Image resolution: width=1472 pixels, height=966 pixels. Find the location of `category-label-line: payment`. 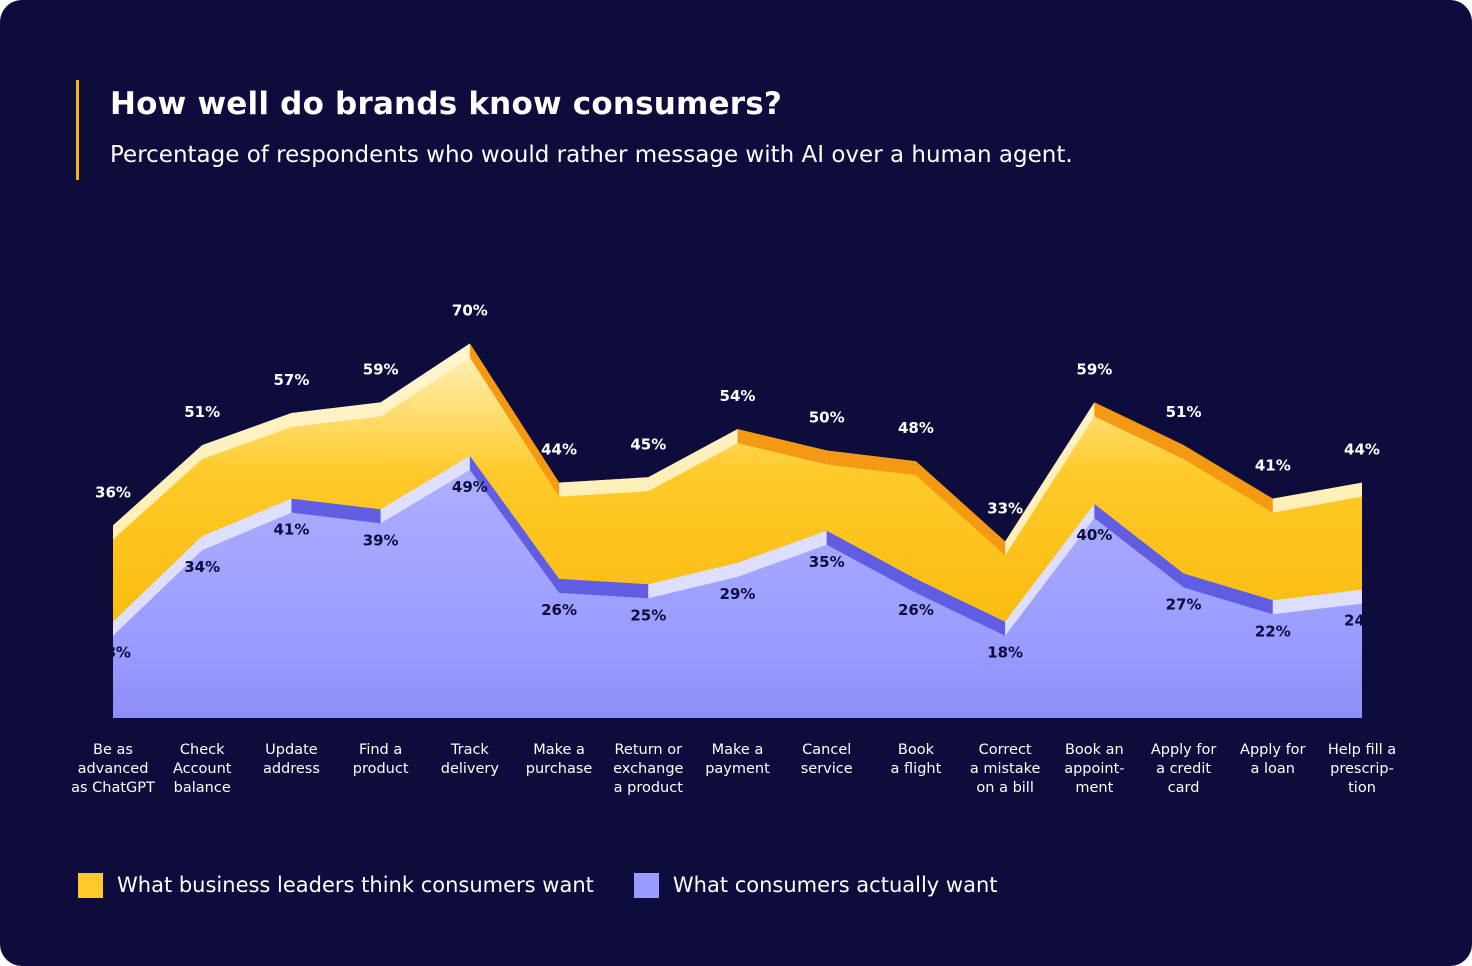

category-label-line: payment is located at coordinates (737, 769).